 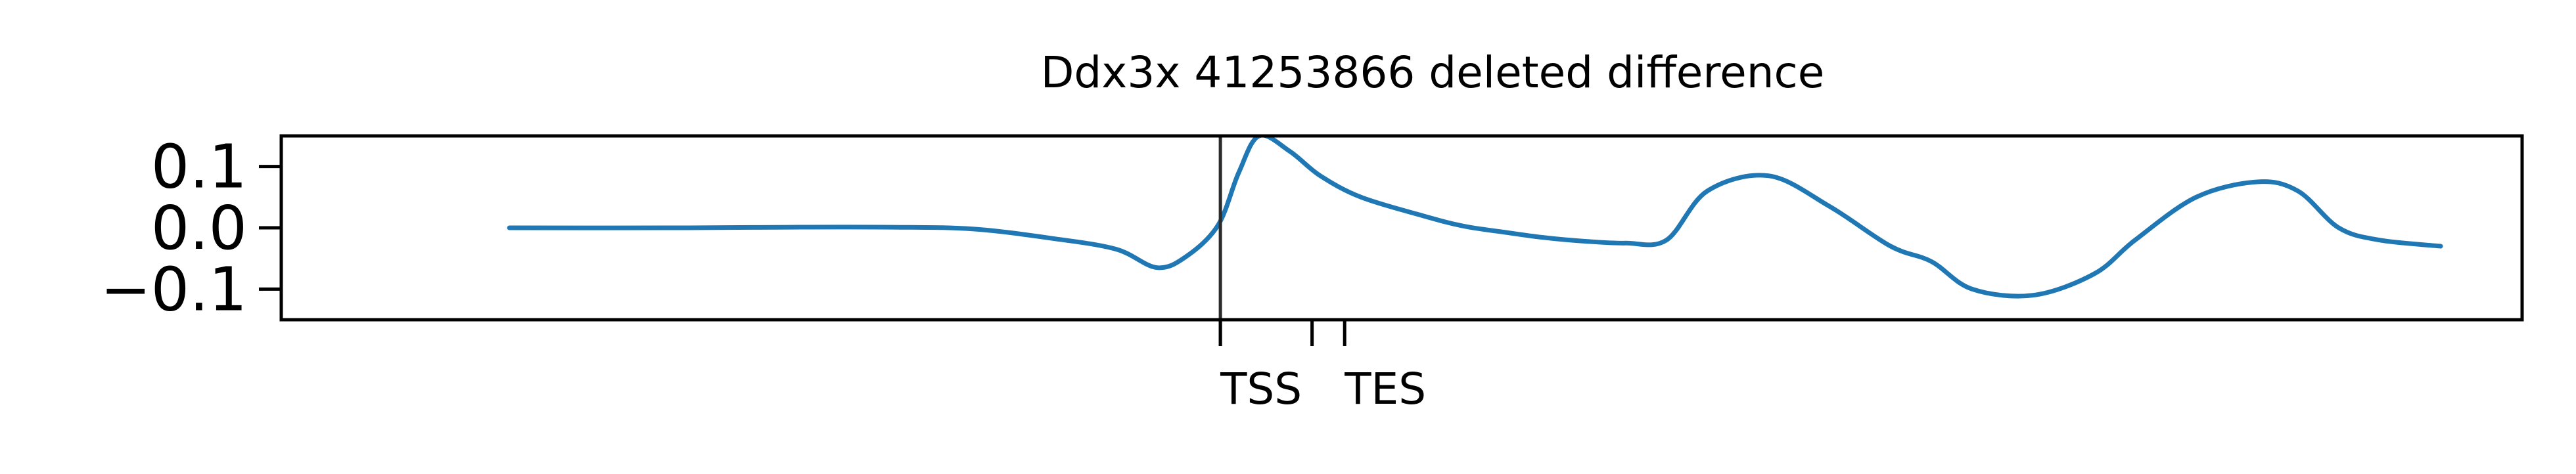 I want to click on ytick-label-2: −0.1, so click(x=174, y=289).